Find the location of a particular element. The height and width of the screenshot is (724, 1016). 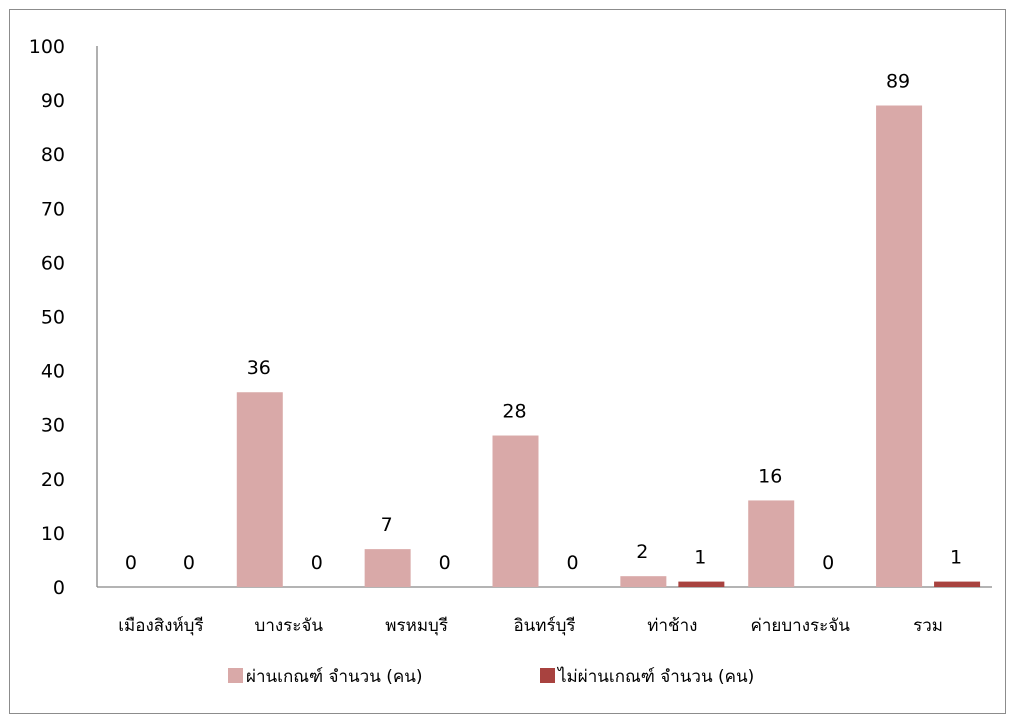

data-label: 28 is located at coordinates (514, 412).